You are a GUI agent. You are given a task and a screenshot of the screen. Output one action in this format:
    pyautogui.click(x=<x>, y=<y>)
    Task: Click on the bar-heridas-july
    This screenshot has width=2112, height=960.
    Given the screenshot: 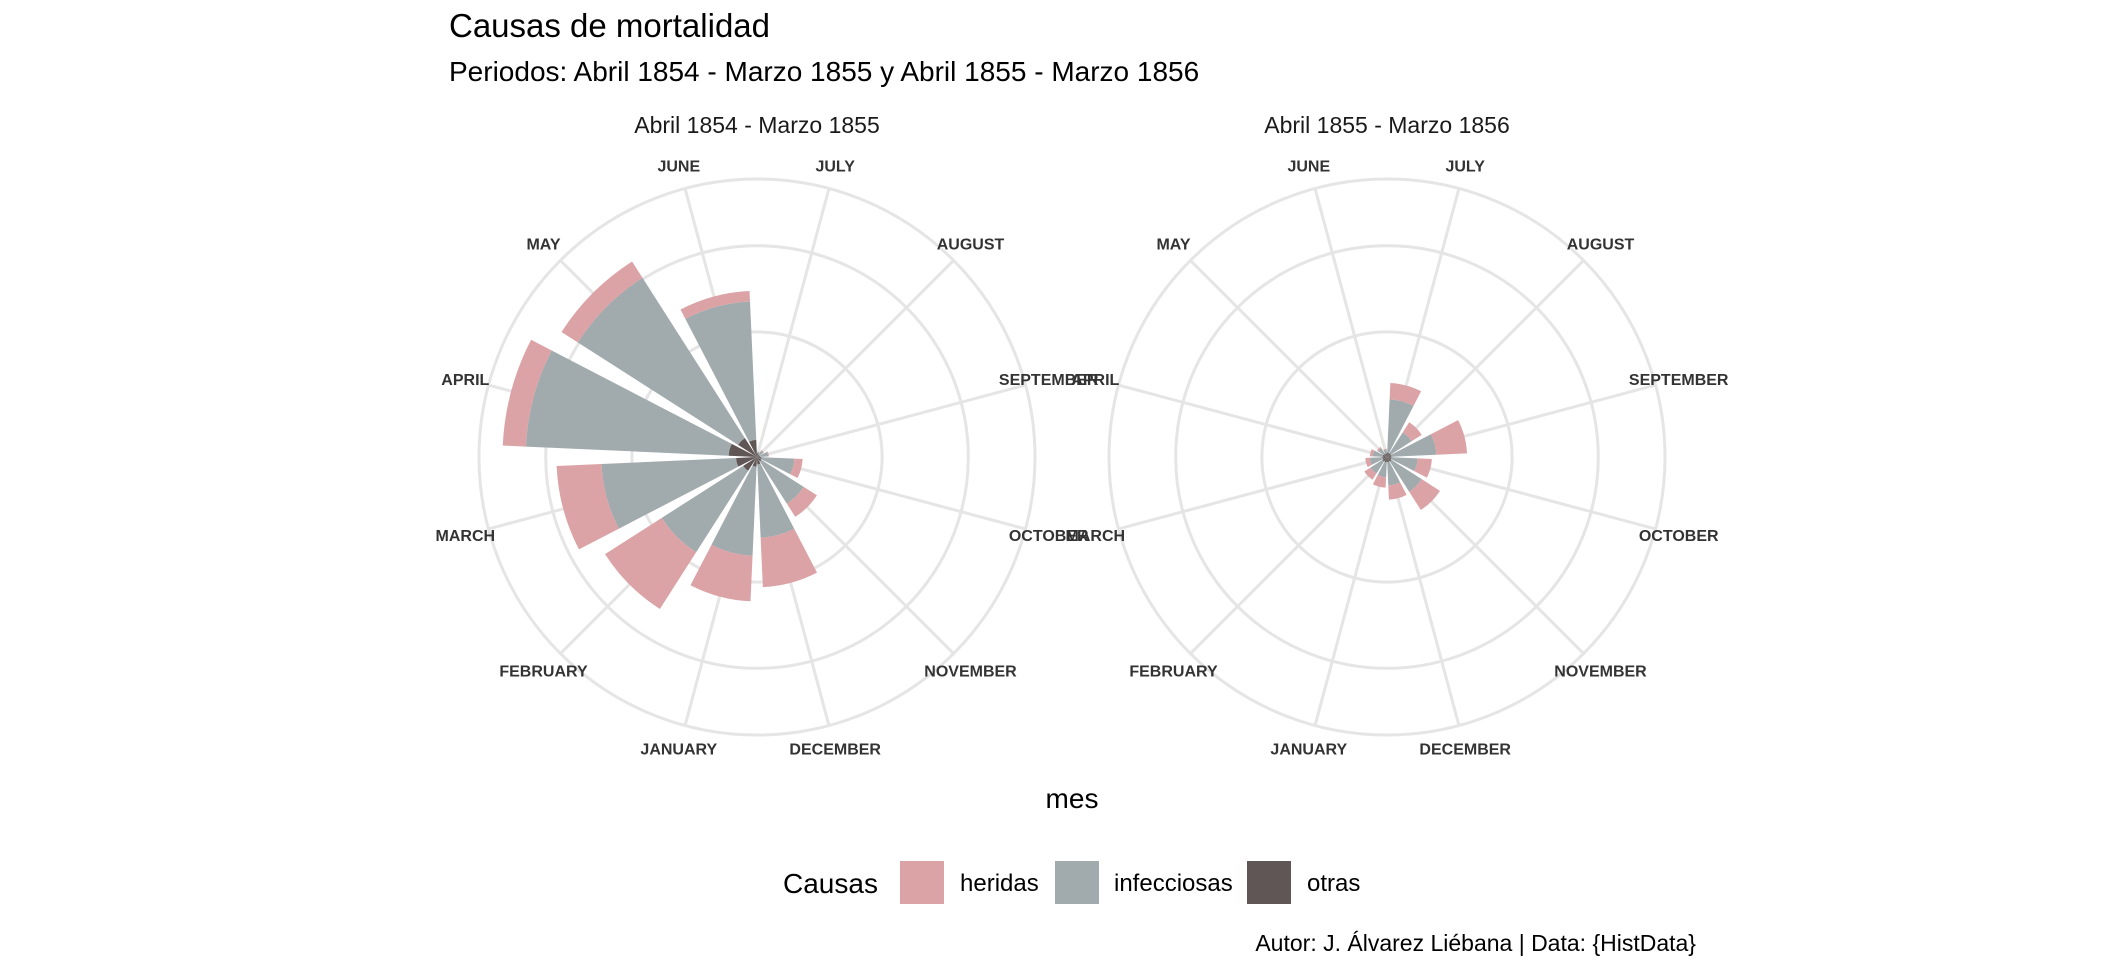 What is the action you would take?
    pyautogui.click(x=1405, y=394)
    